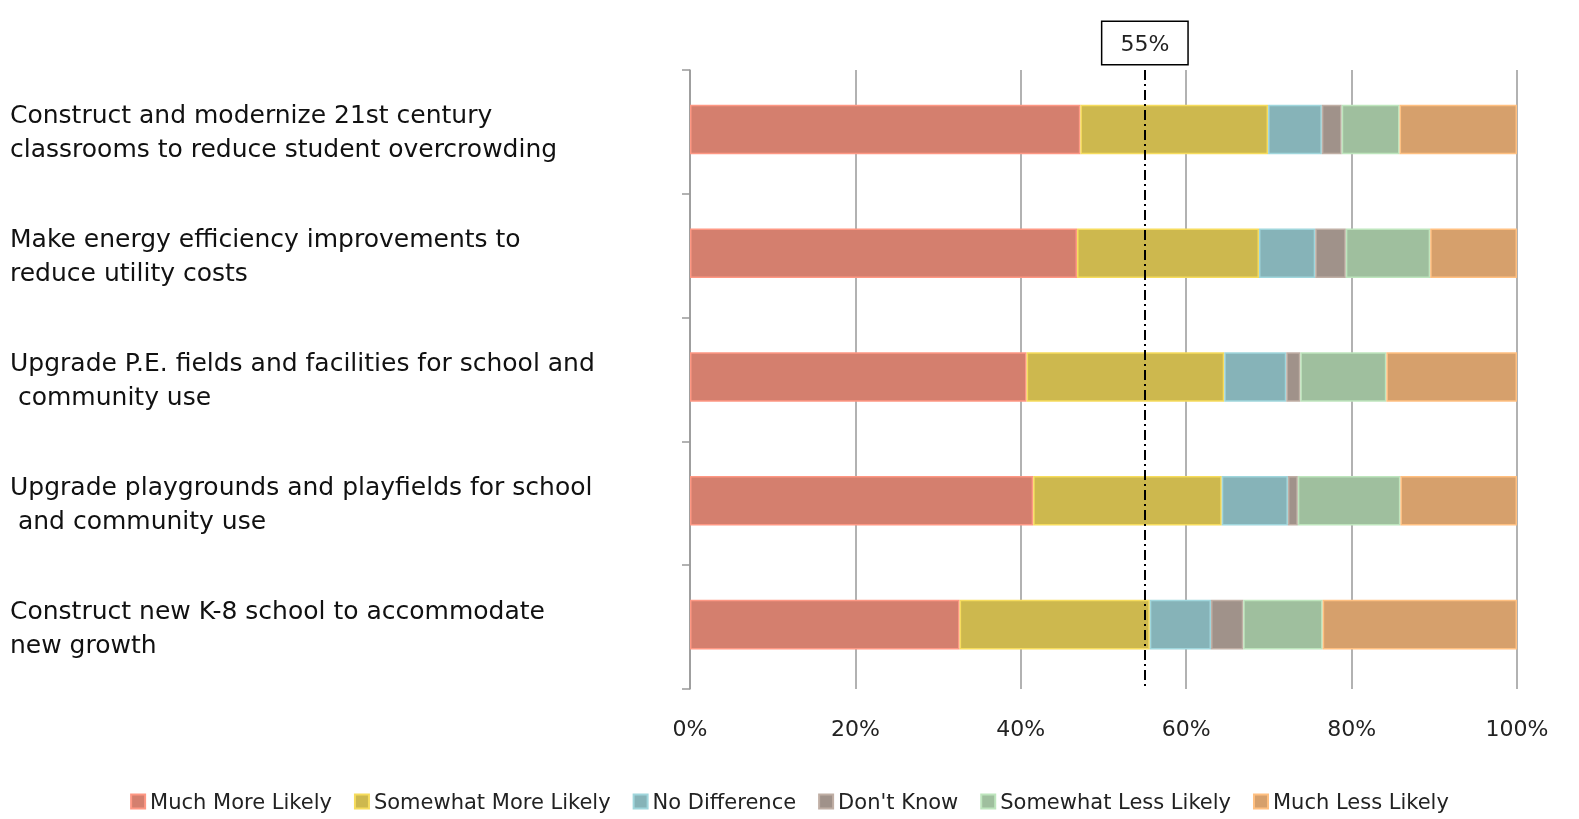  I want to click on x-tick-label: 20%, so click(855, 728).